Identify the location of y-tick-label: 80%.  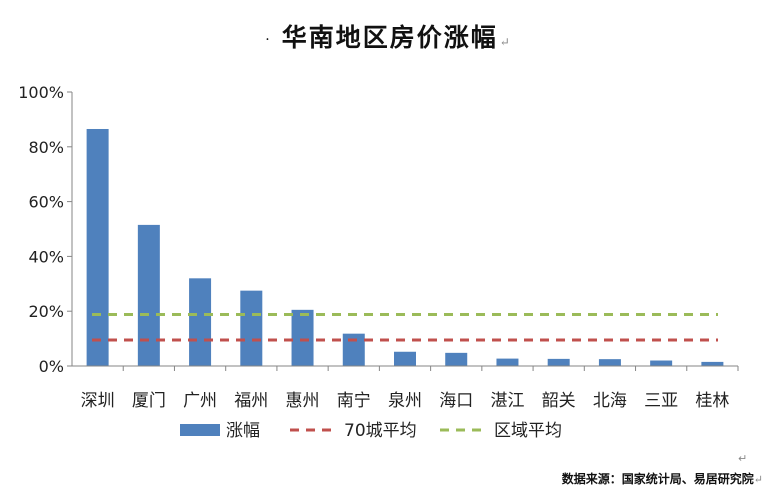
(46, 147).